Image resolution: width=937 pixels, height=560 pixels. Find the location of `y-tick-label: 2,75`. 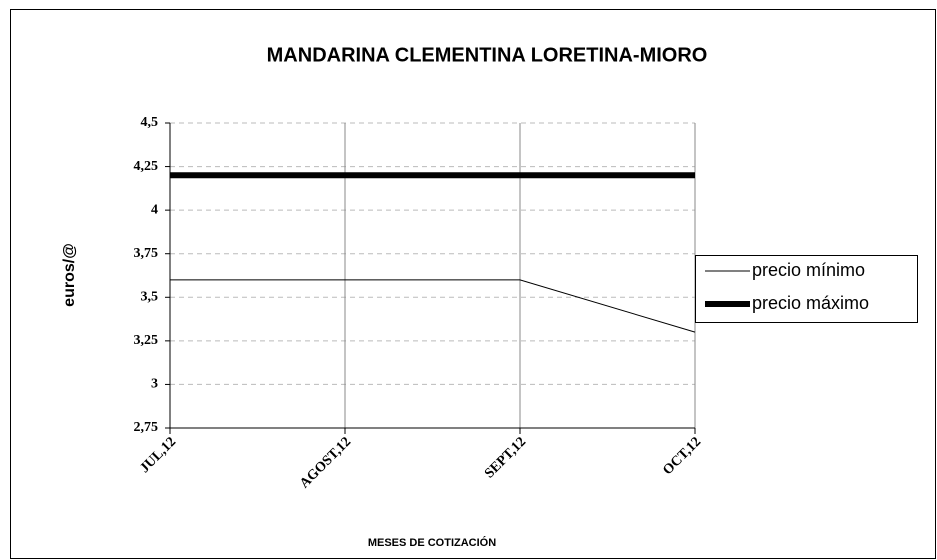

y-tick-label: 2,75 is located at coordinates (146, 427).